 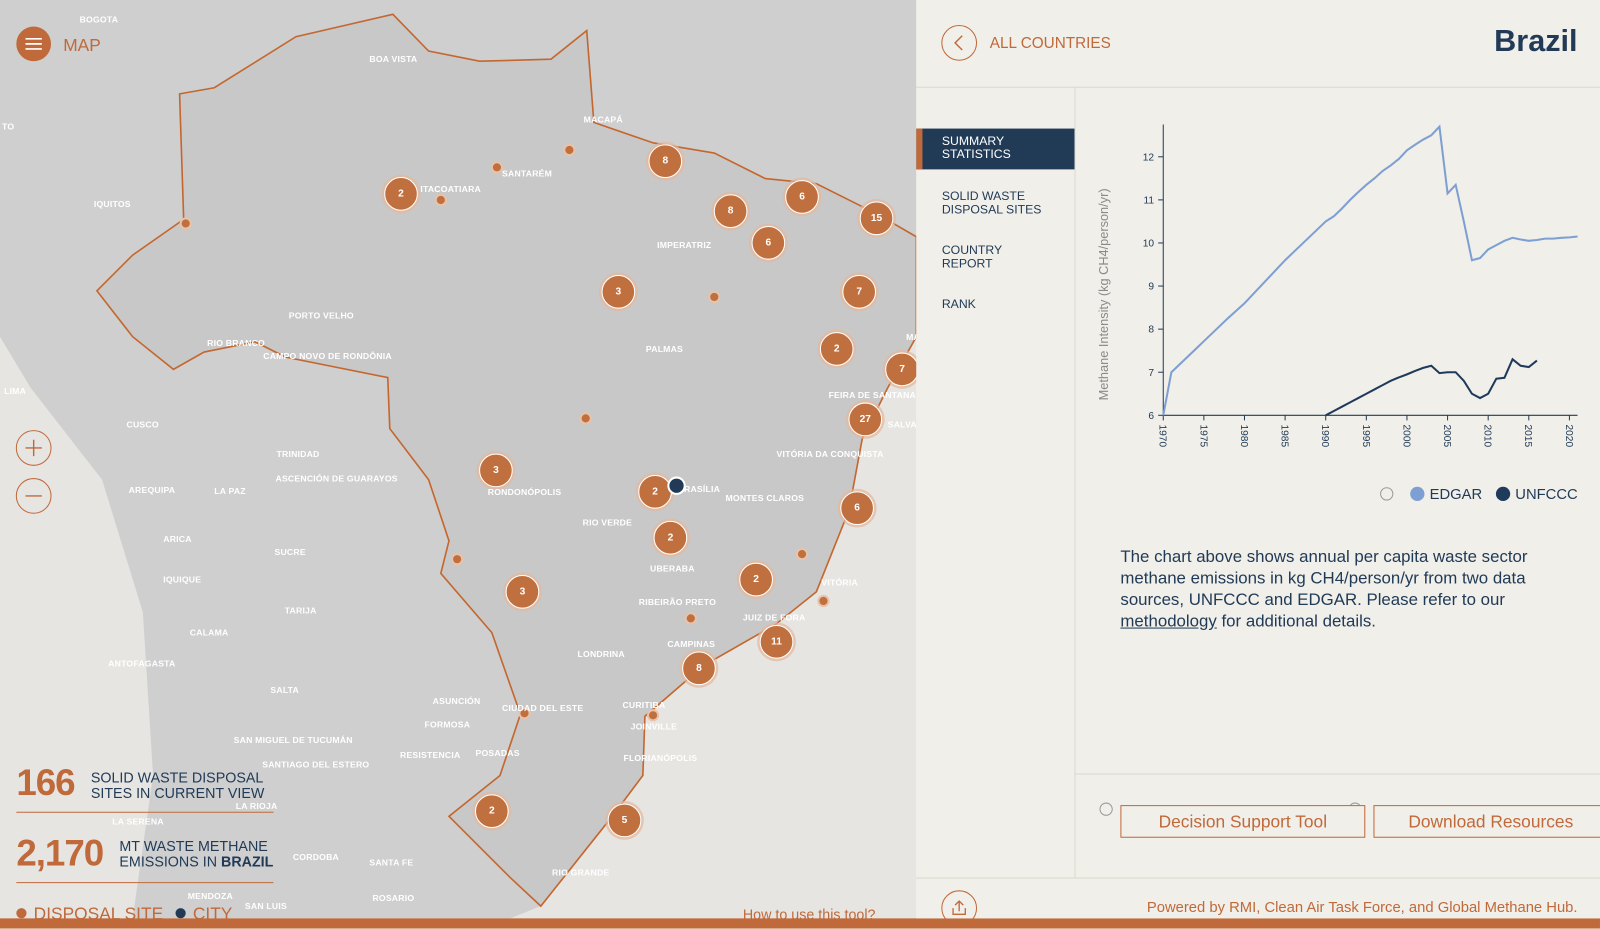 I want to click on y-tick-label: 9, so click(x=1151, y=287).